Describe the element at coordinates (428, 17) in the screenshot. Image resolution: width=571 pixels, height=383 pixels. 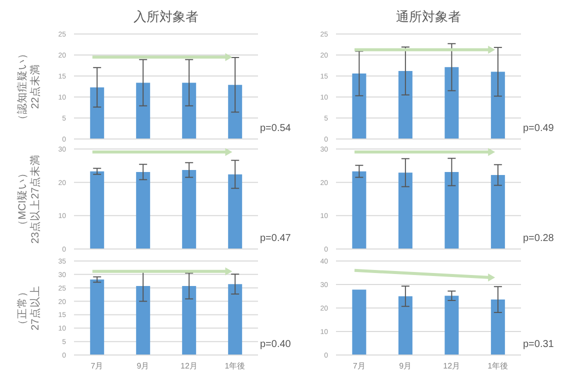
I see `chart-title: 通所対象者` at that location.